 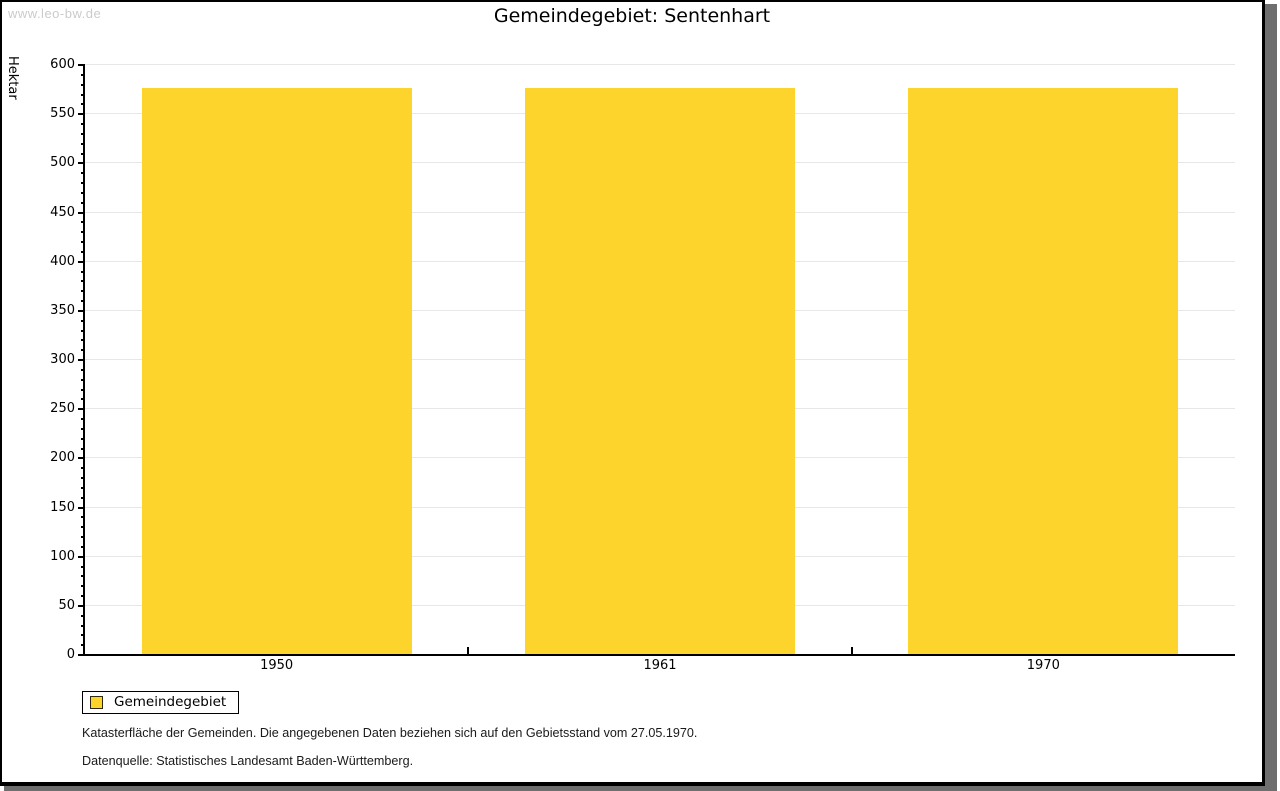 I want to click on gridline, so click(x=660, y=64).